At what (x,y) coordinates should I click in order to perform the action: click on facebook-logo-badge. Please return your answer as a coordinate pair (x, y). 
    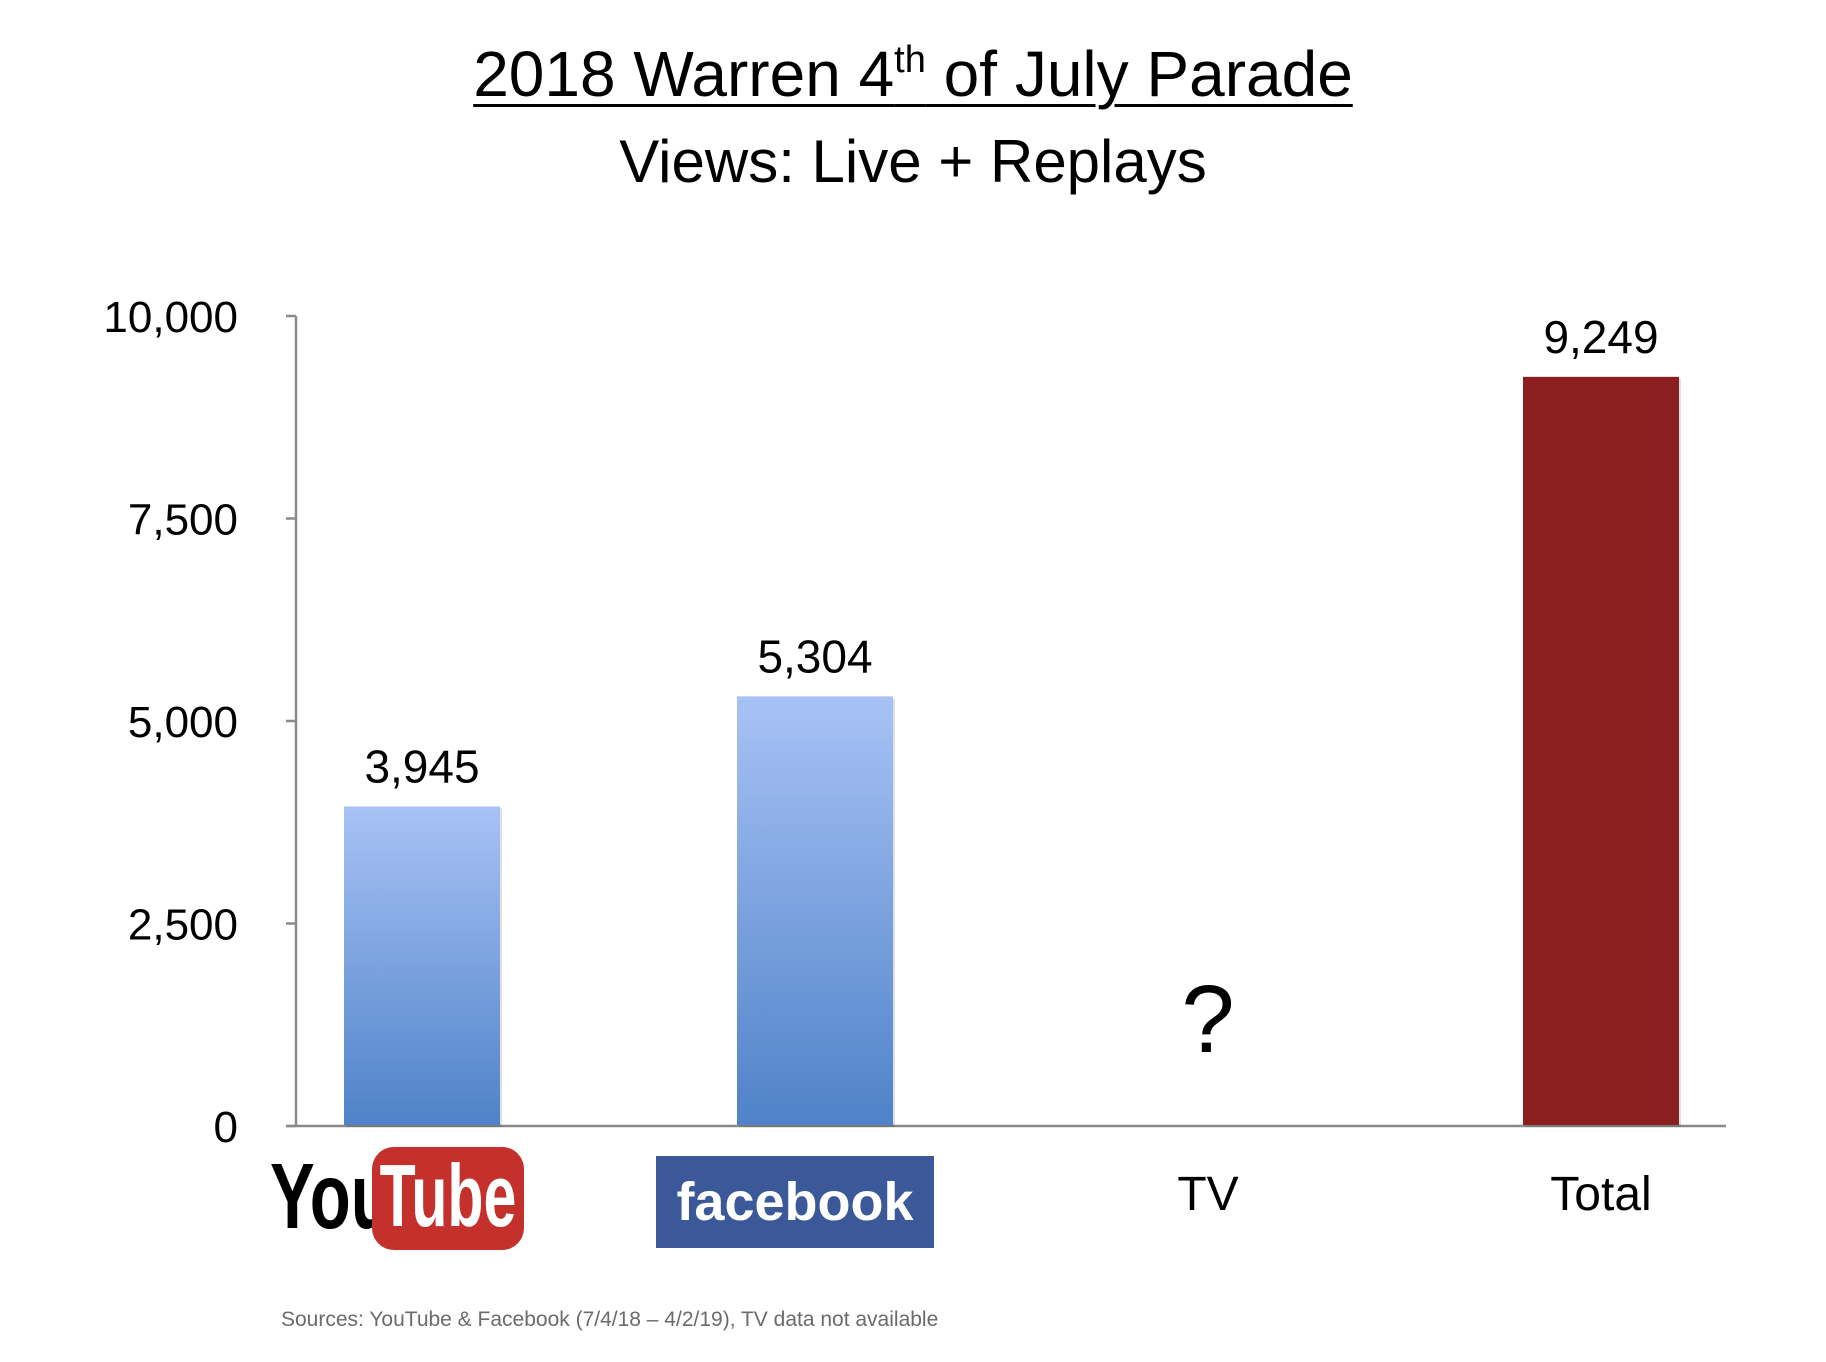
    Looking at the image, I should click on (795, 1202).